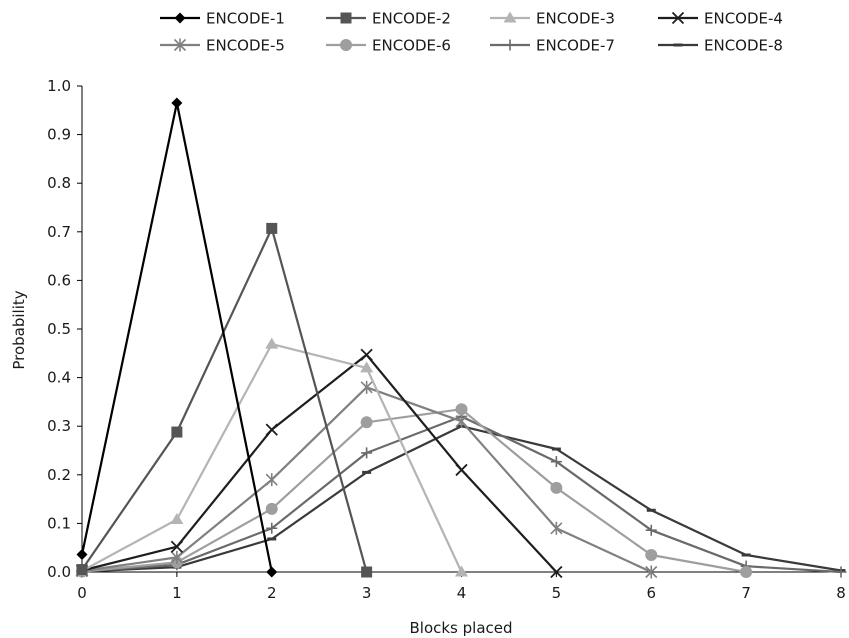 This screenshot has width=849, height=638. I want to click on legend-label: ENCODE-3, so click(575, 19).